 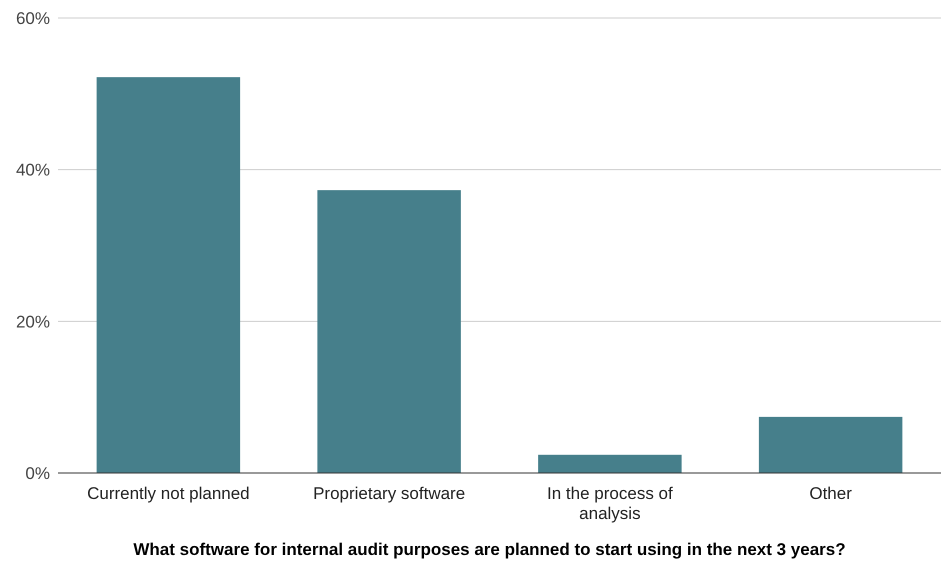 I want to click on x-tick-label: Currently not planned, so click(x=168, y=493).